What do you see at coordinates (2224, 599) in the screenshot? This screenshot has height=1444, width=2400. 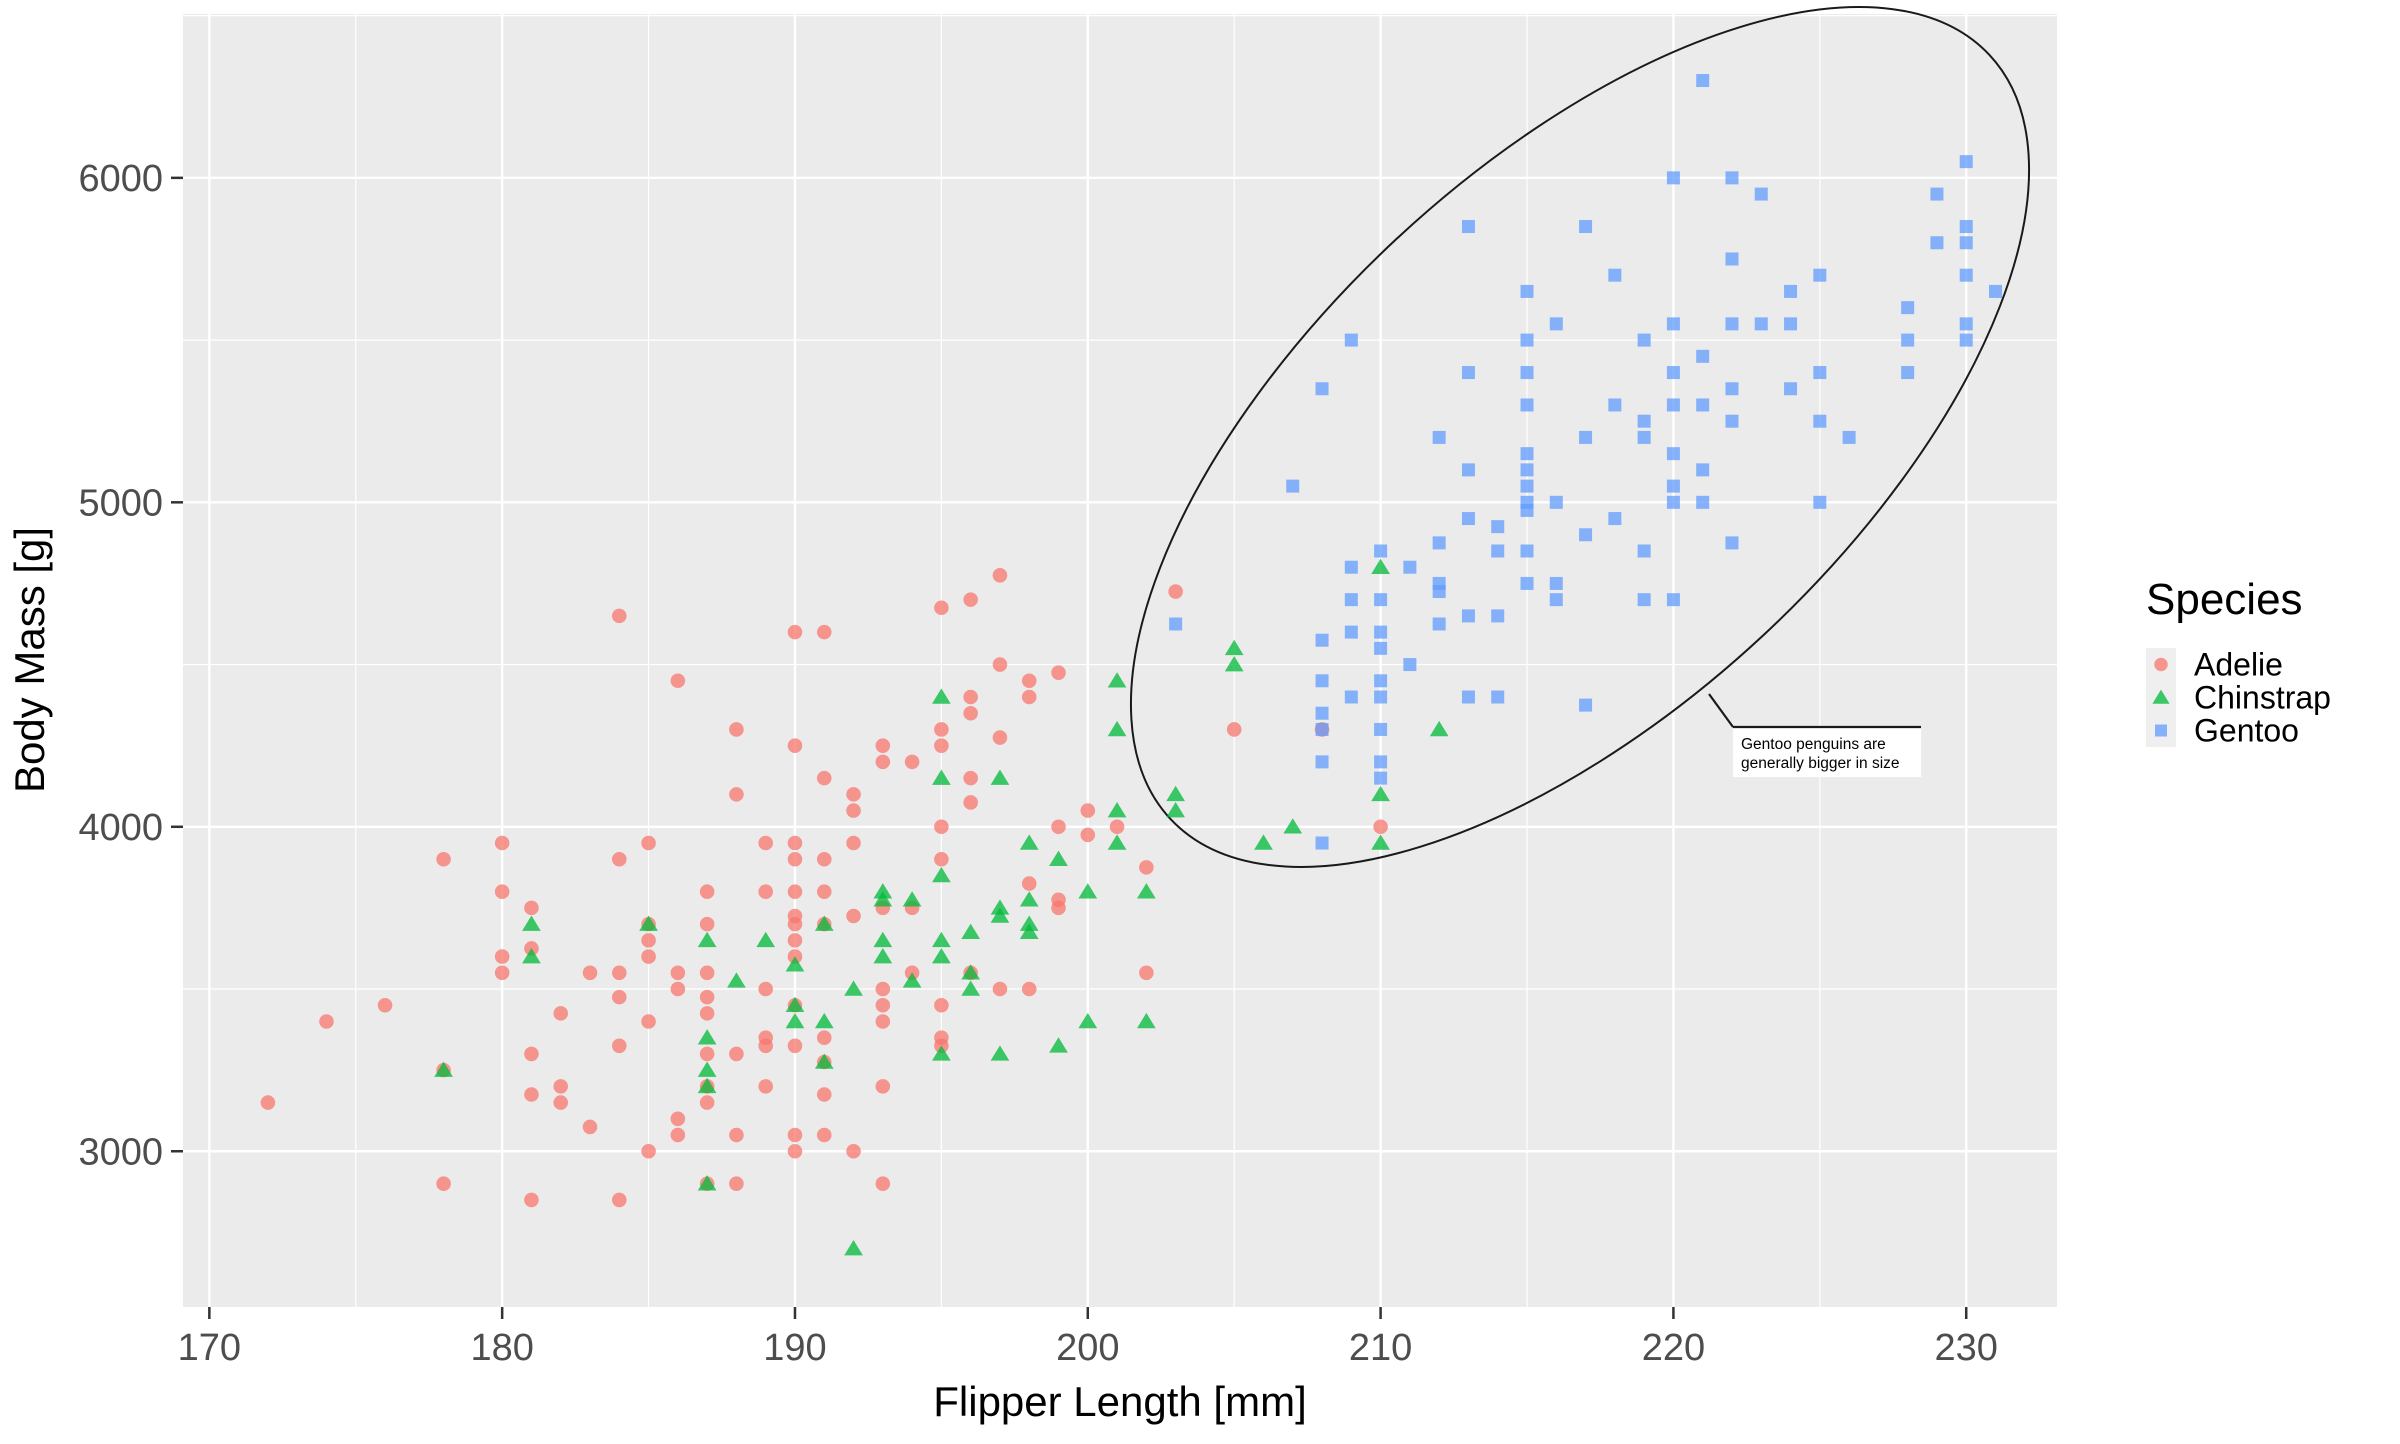 I see `legend-title: Species` at bounding box center [2224, 599].